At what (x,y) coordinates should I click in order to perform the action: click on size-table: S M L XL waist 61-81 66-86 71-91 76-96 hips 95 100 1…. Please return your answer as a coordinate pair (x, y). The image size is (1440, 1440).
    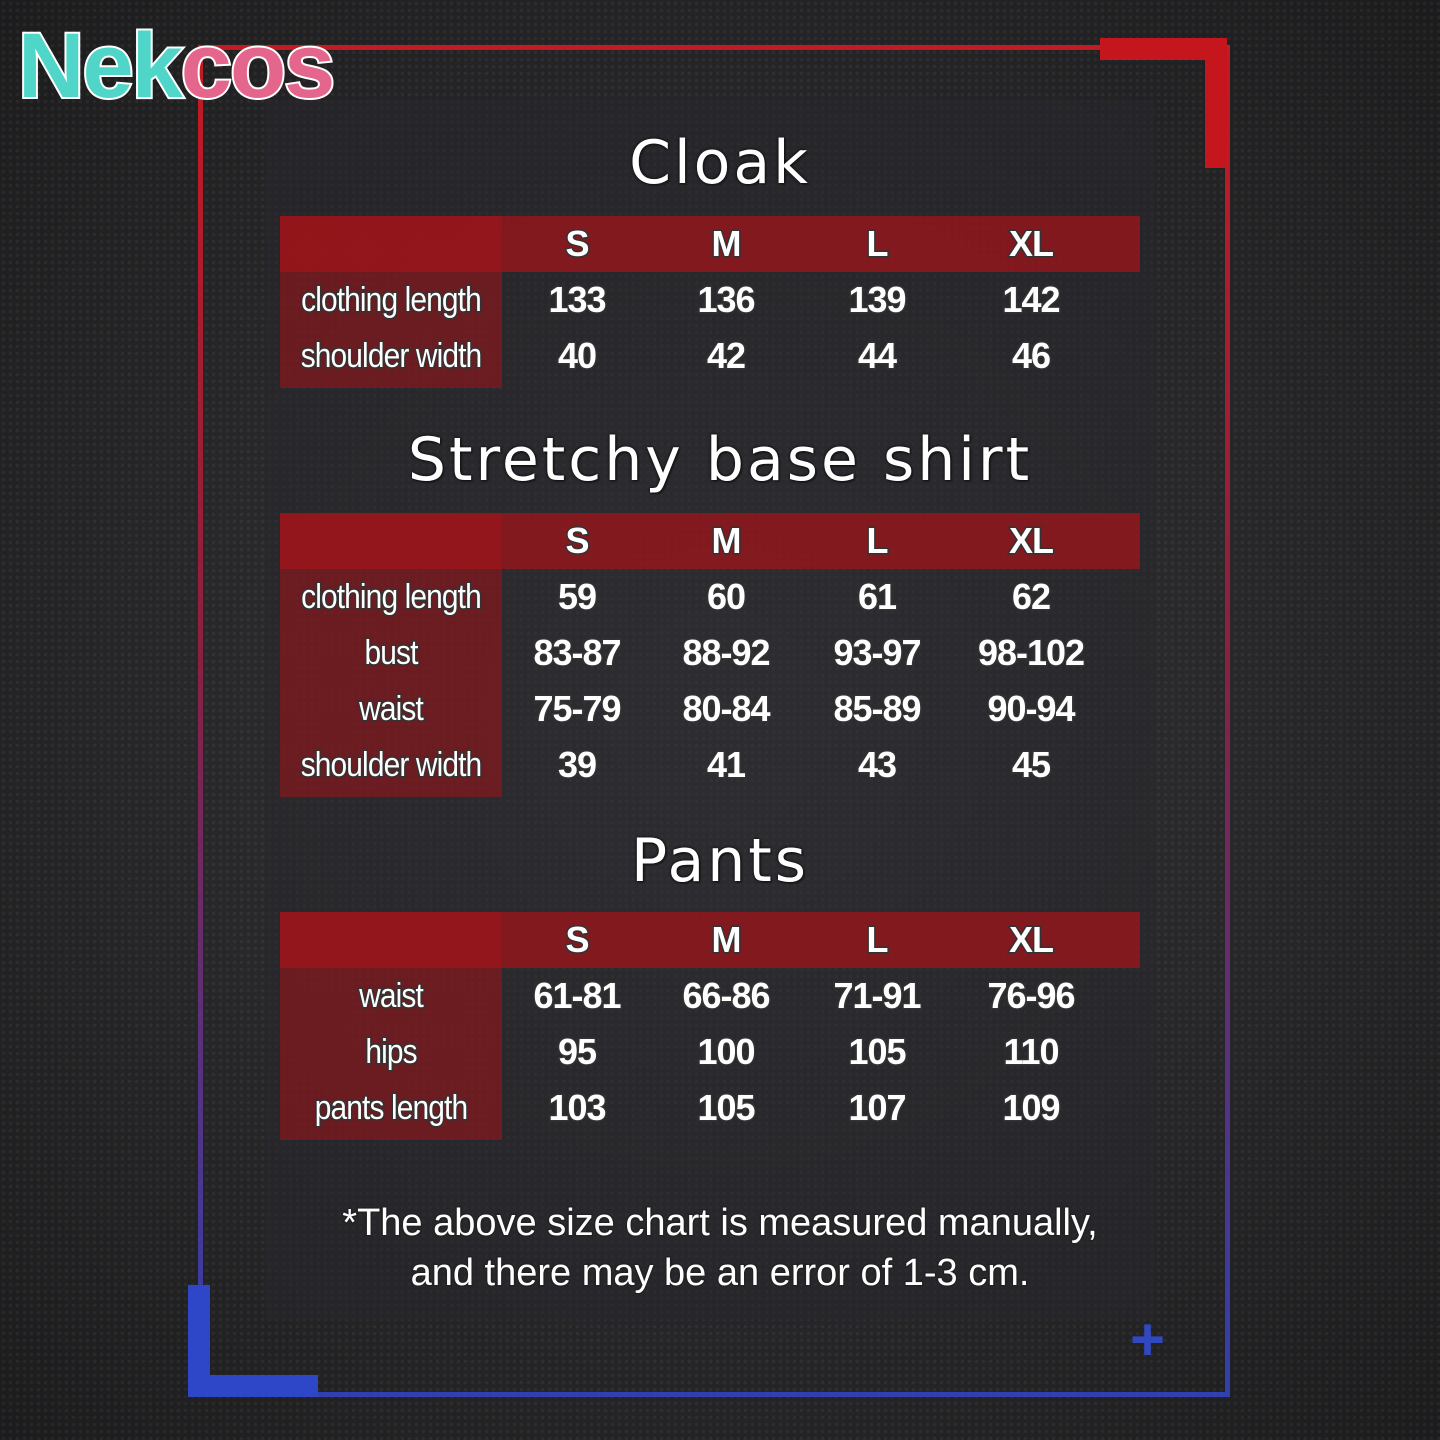
    Looking at the image, I should click on (710, 1026).